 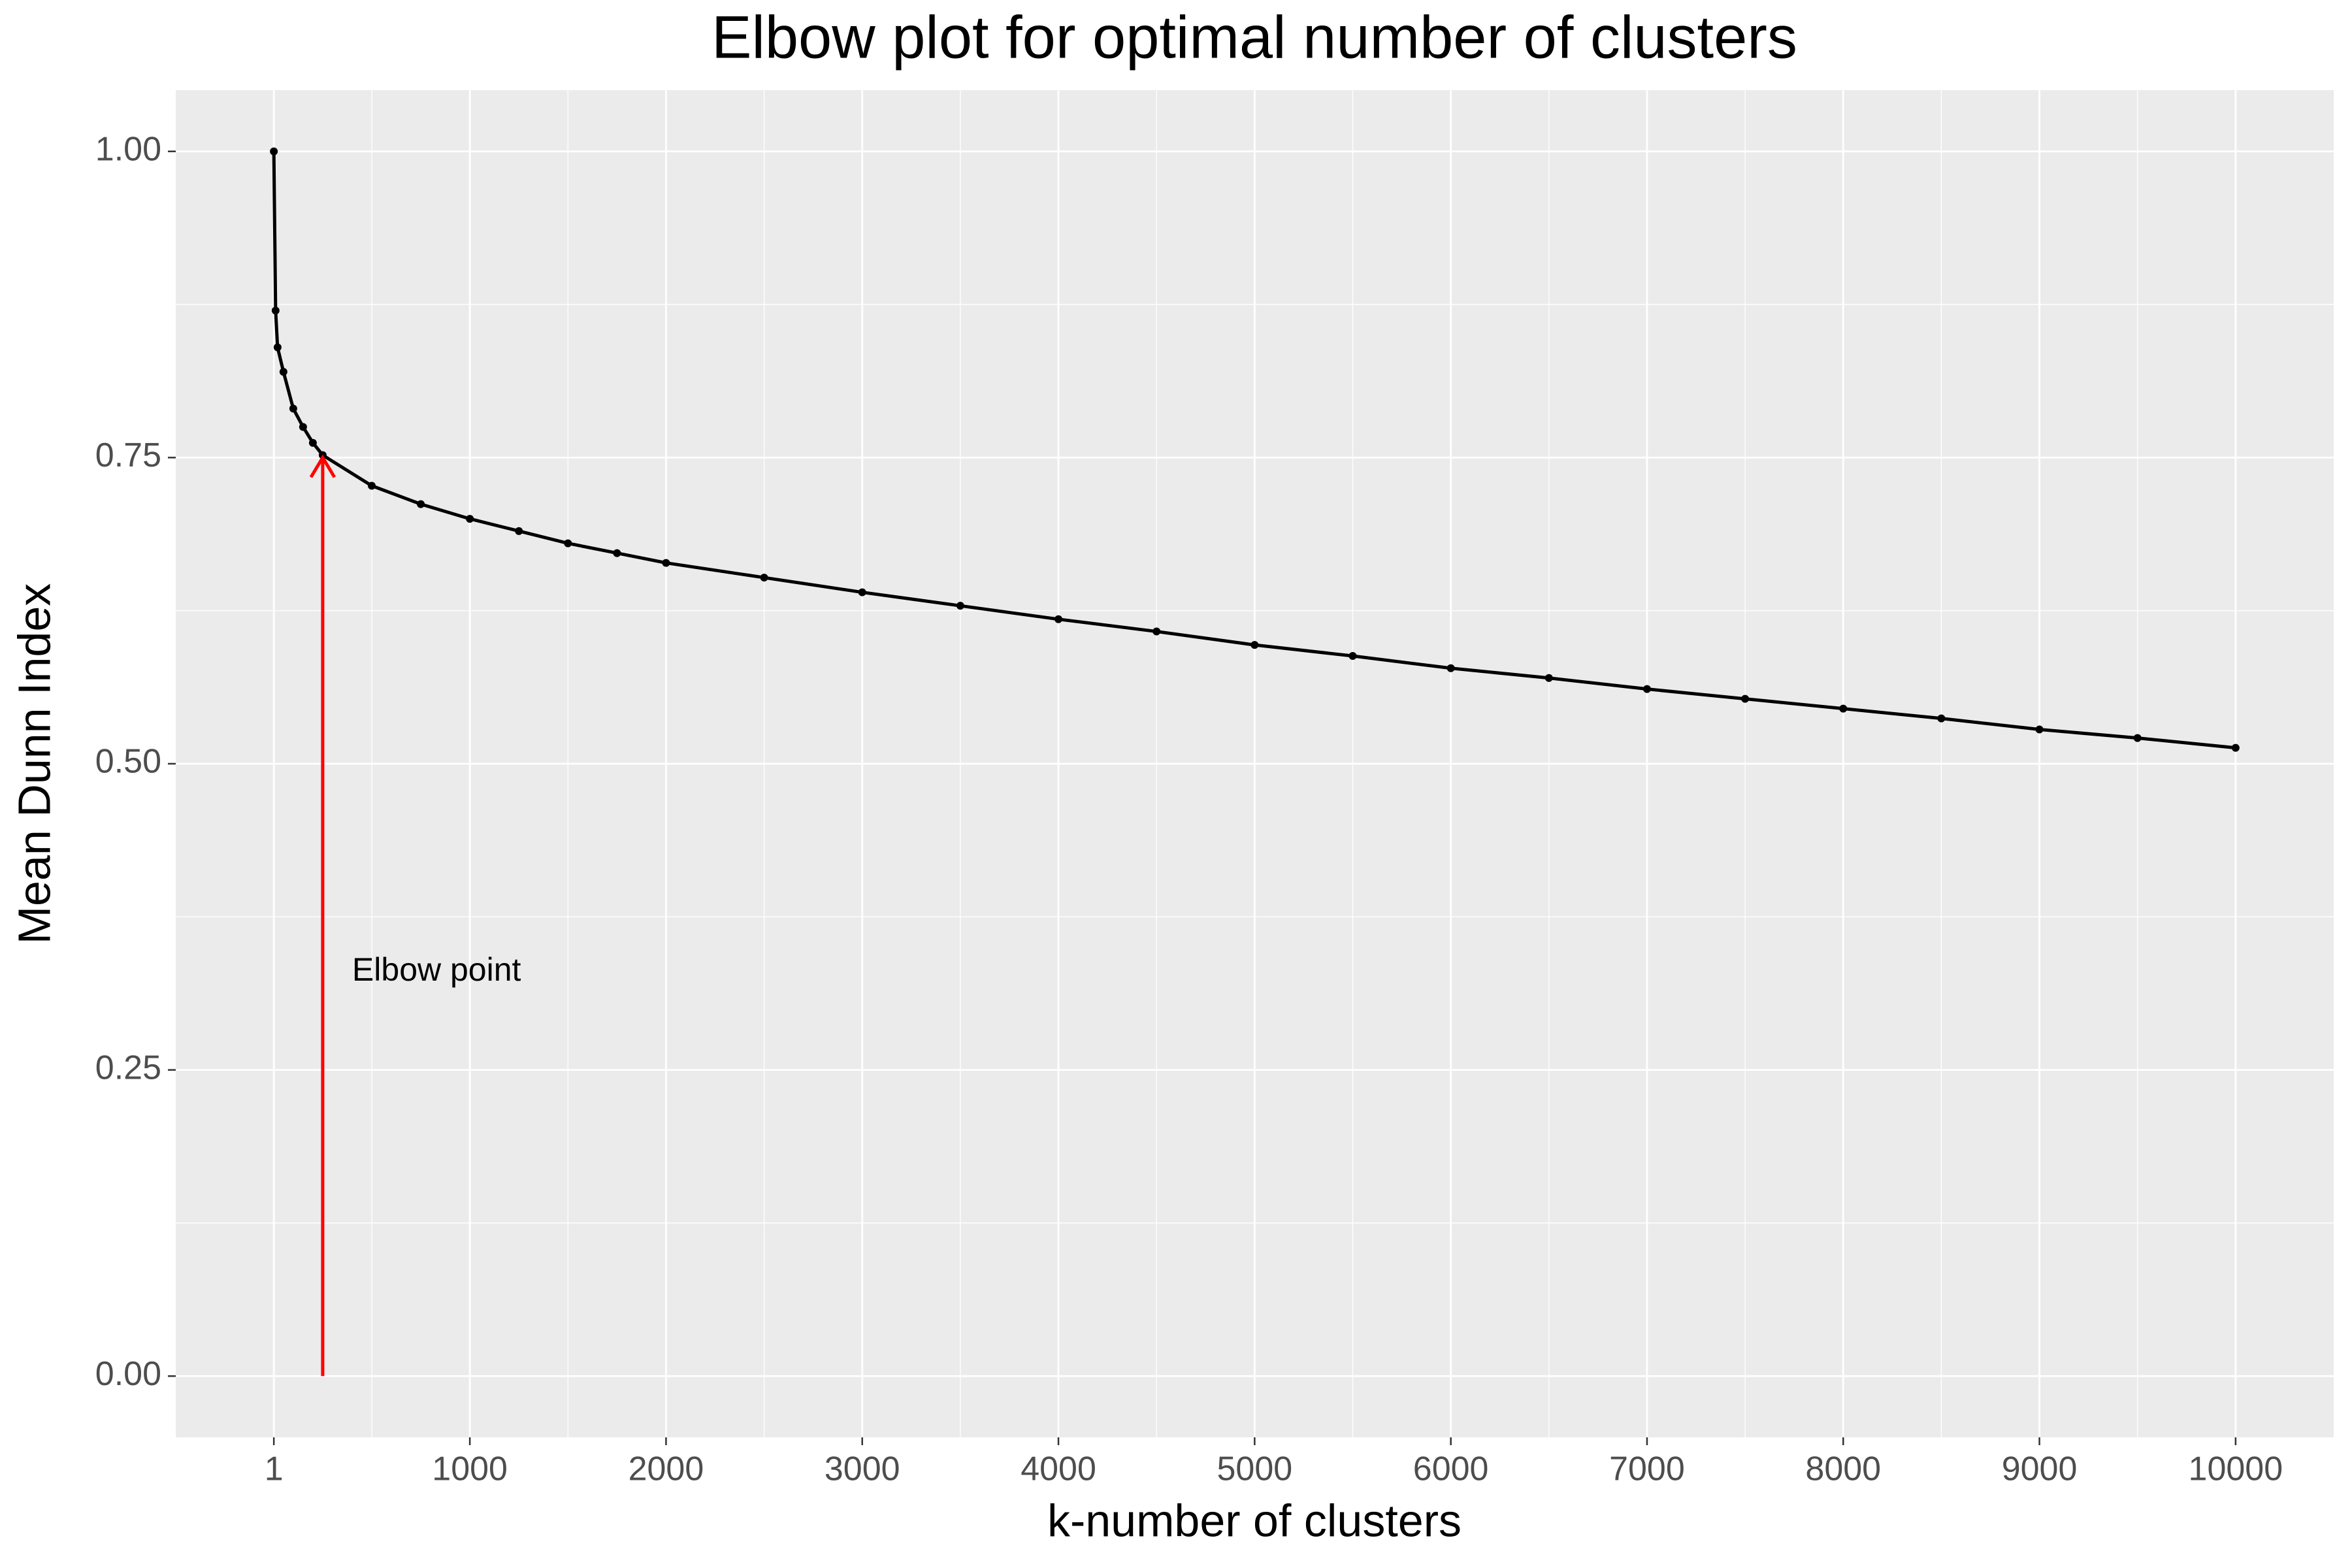 I want to click on y-axis-title: Mean Dunn Index, so click(x=33, y=764).